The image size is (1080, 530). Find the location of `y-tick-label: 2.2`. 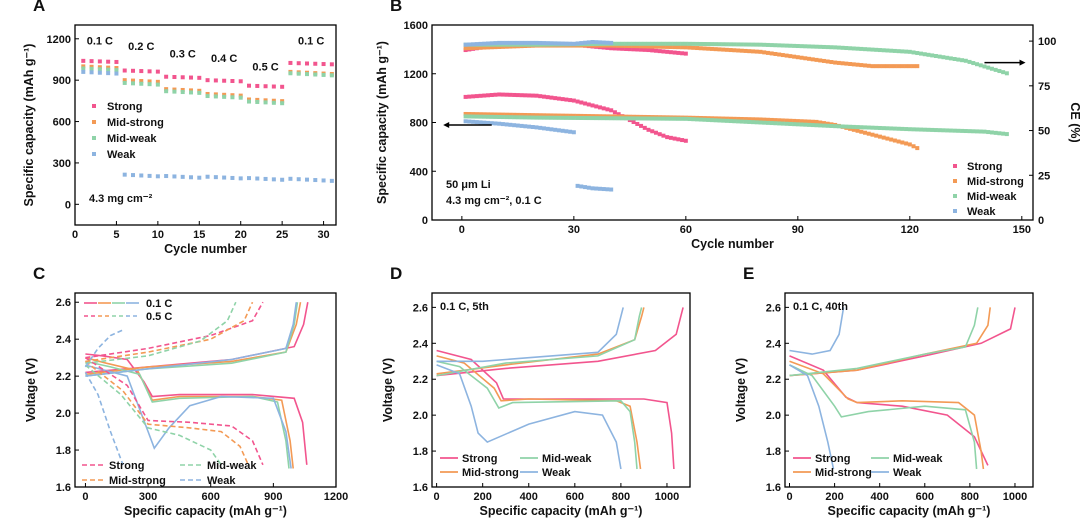

y-tick-label: 2.2 is located at coordinates (63, 377).